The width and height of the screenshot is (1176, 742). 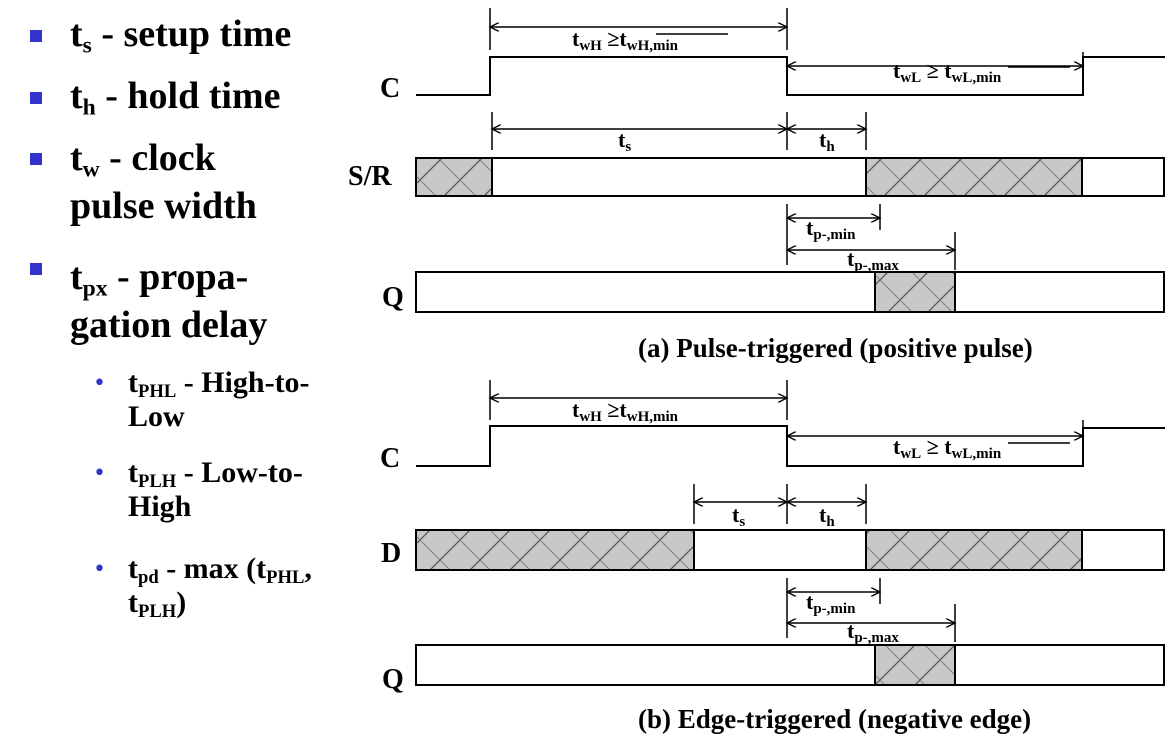 I want to click on sub-bullet-tpd: tpd - max (tPHL, tPLH), so click(x=220, y=587).